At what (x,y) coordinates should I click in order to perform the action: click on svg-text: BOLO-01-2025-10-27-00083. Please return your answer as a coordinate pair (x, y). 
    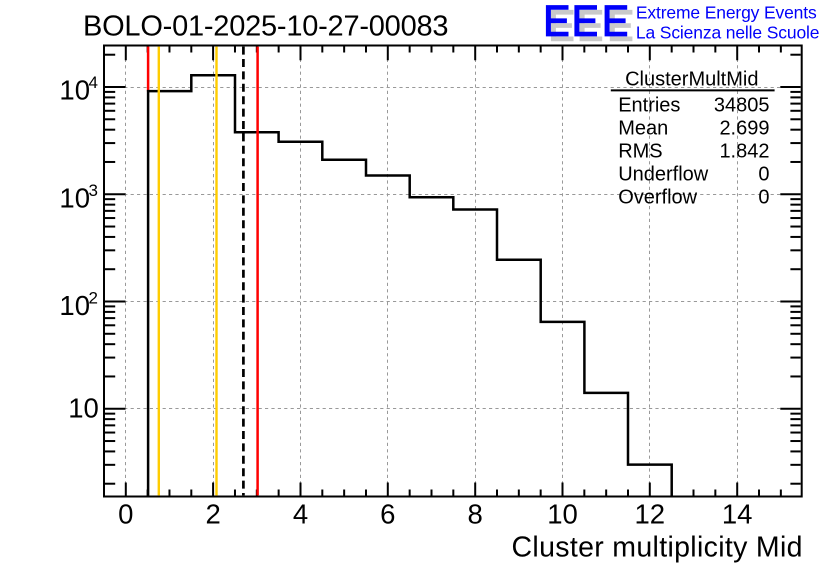
    Looking at the image, I should click on (266, 26).